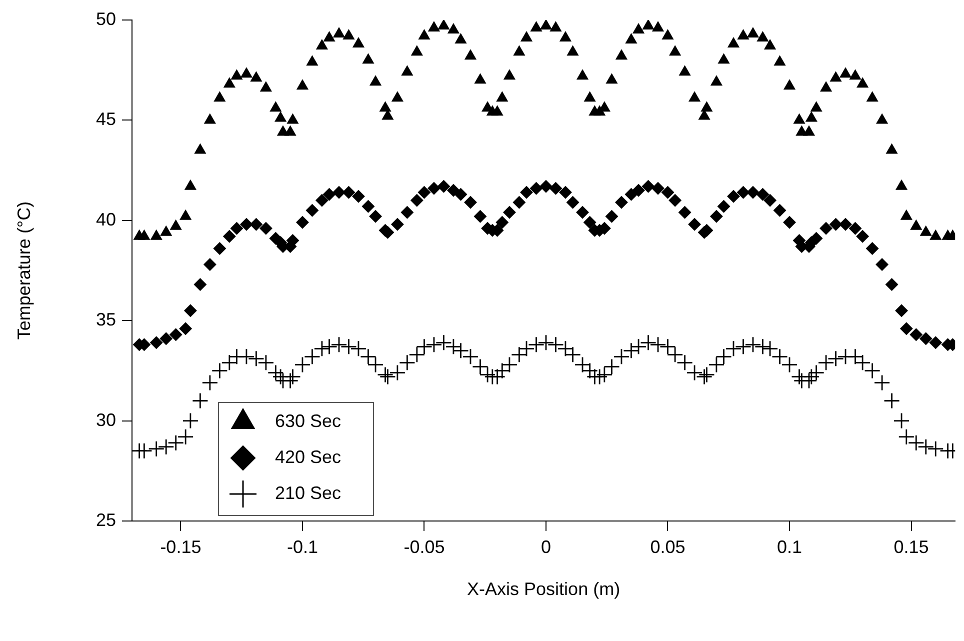 This screenshot has height=641, width=964. I want to click on y-tick-label: 50, so click(106, 18).